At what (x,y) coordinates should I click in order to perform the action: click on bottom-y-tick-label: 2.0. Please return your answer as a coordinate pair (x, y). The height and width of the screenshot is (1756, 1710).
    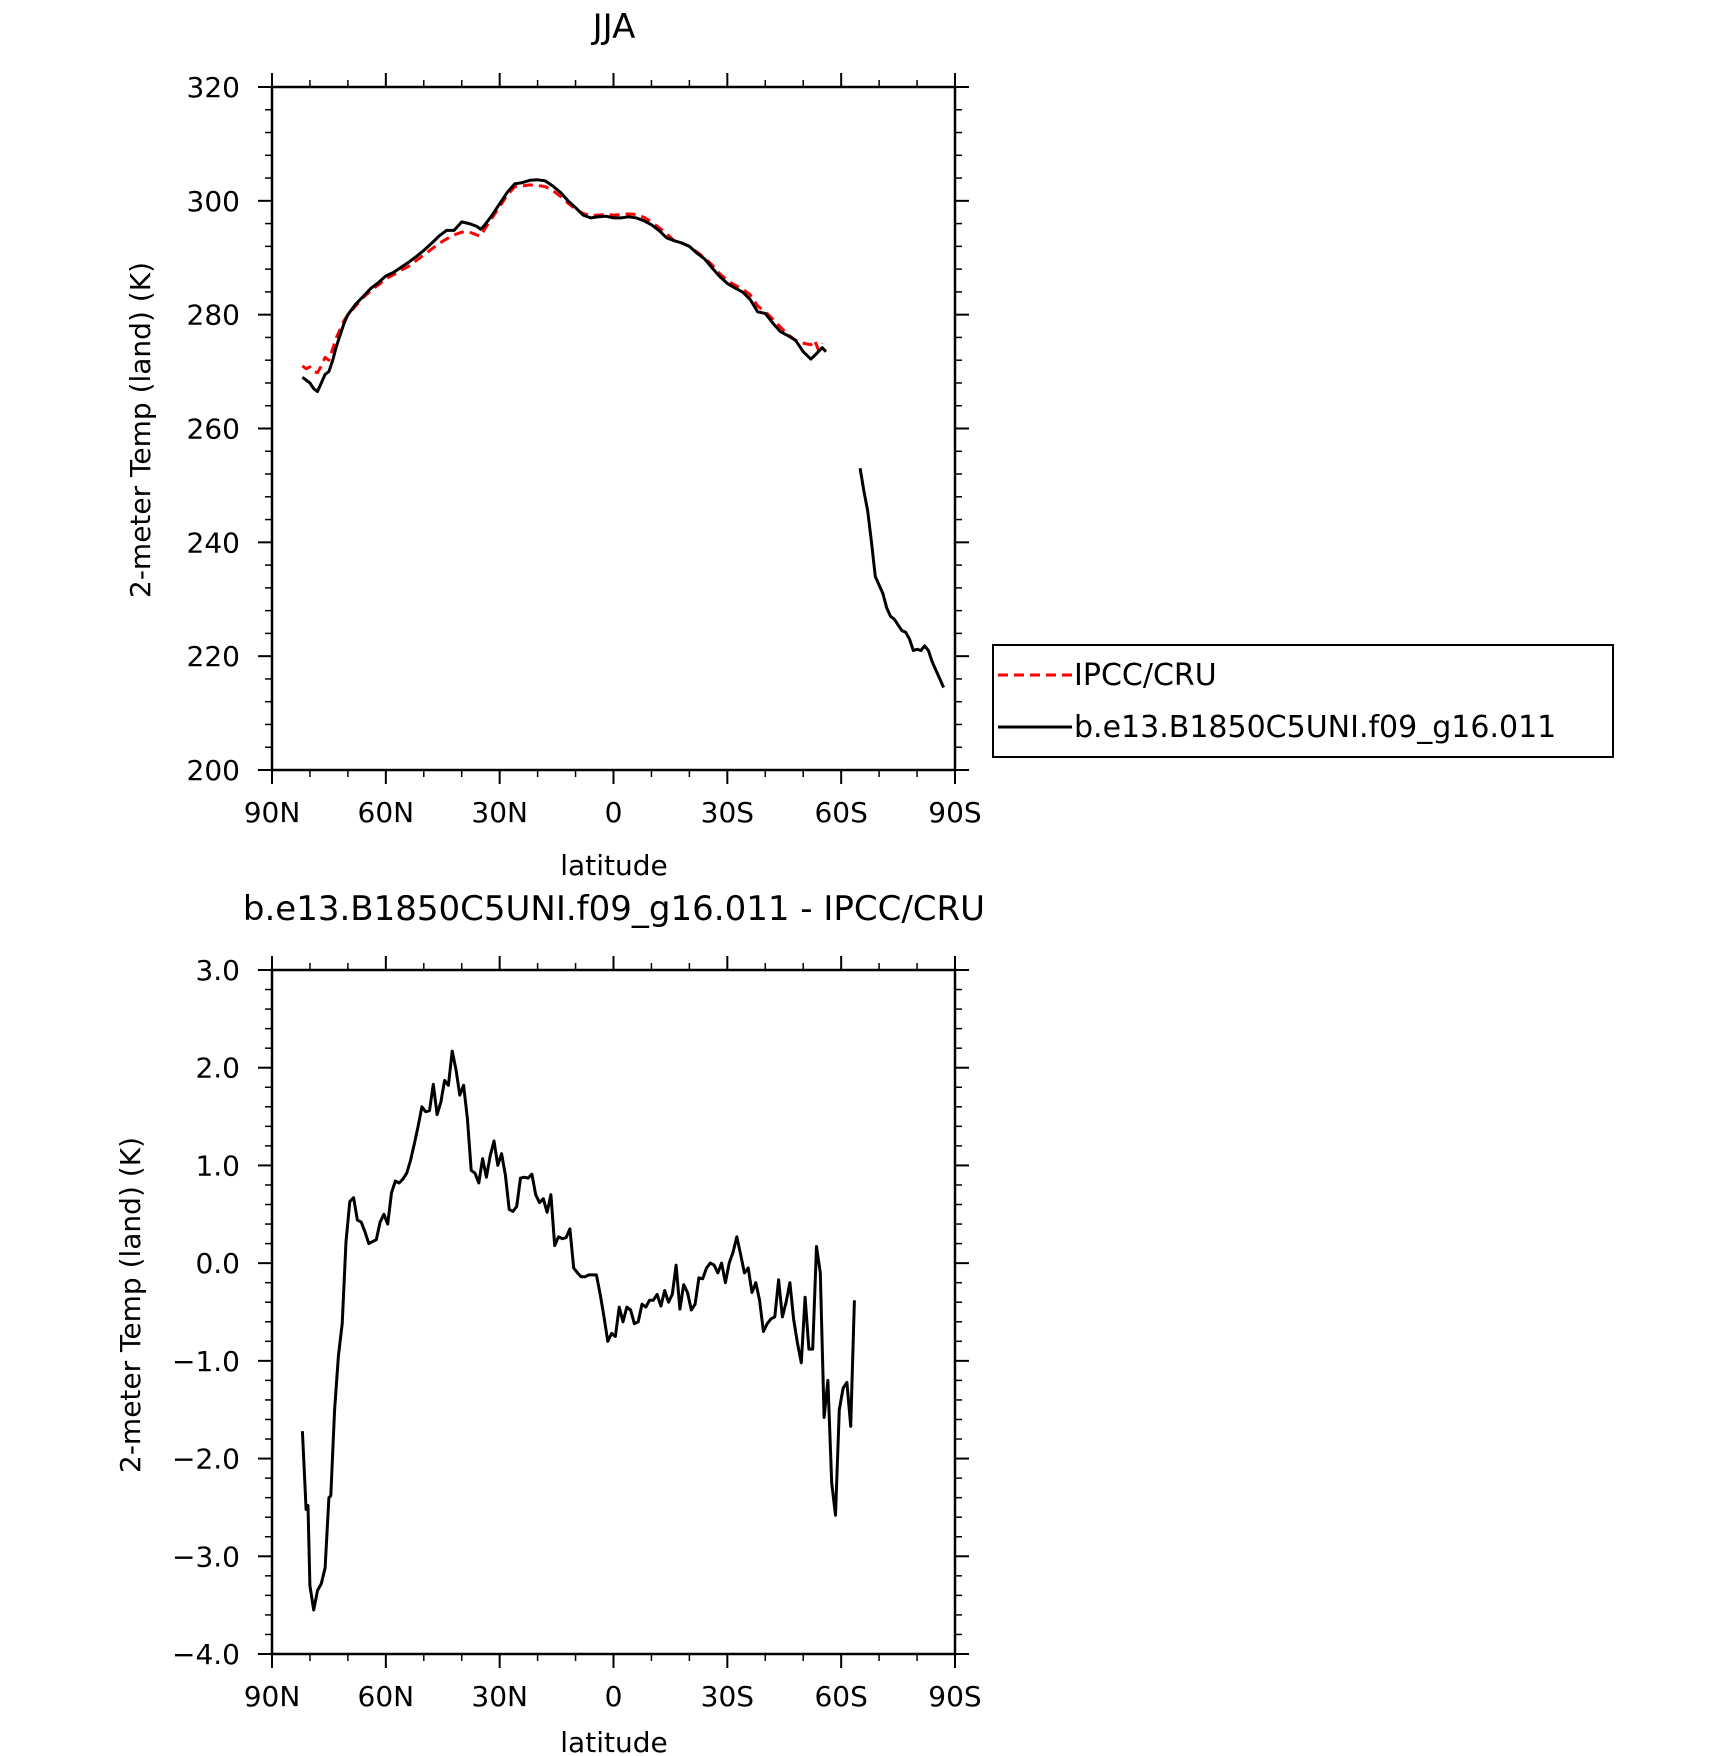
    Looking at the image, I should click on (217, 1068).